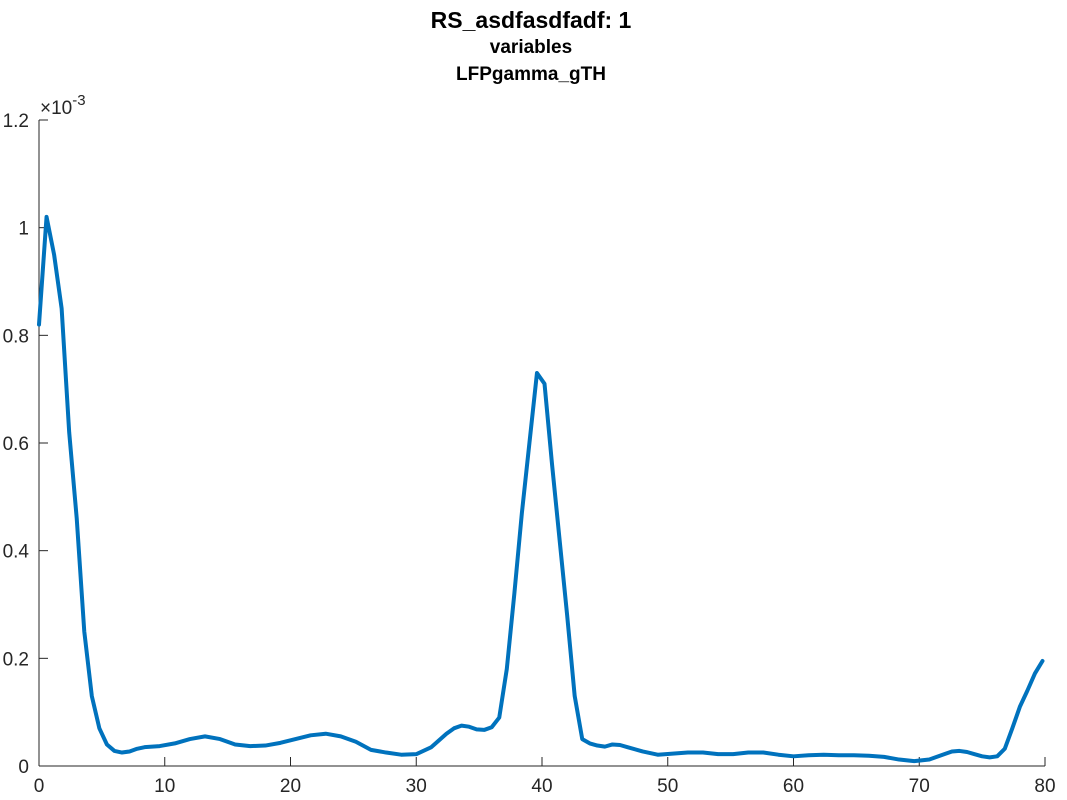  Describe the element at coordinates (39, 786) in the screenshot. I see `x-tick-label: 0` at that location.